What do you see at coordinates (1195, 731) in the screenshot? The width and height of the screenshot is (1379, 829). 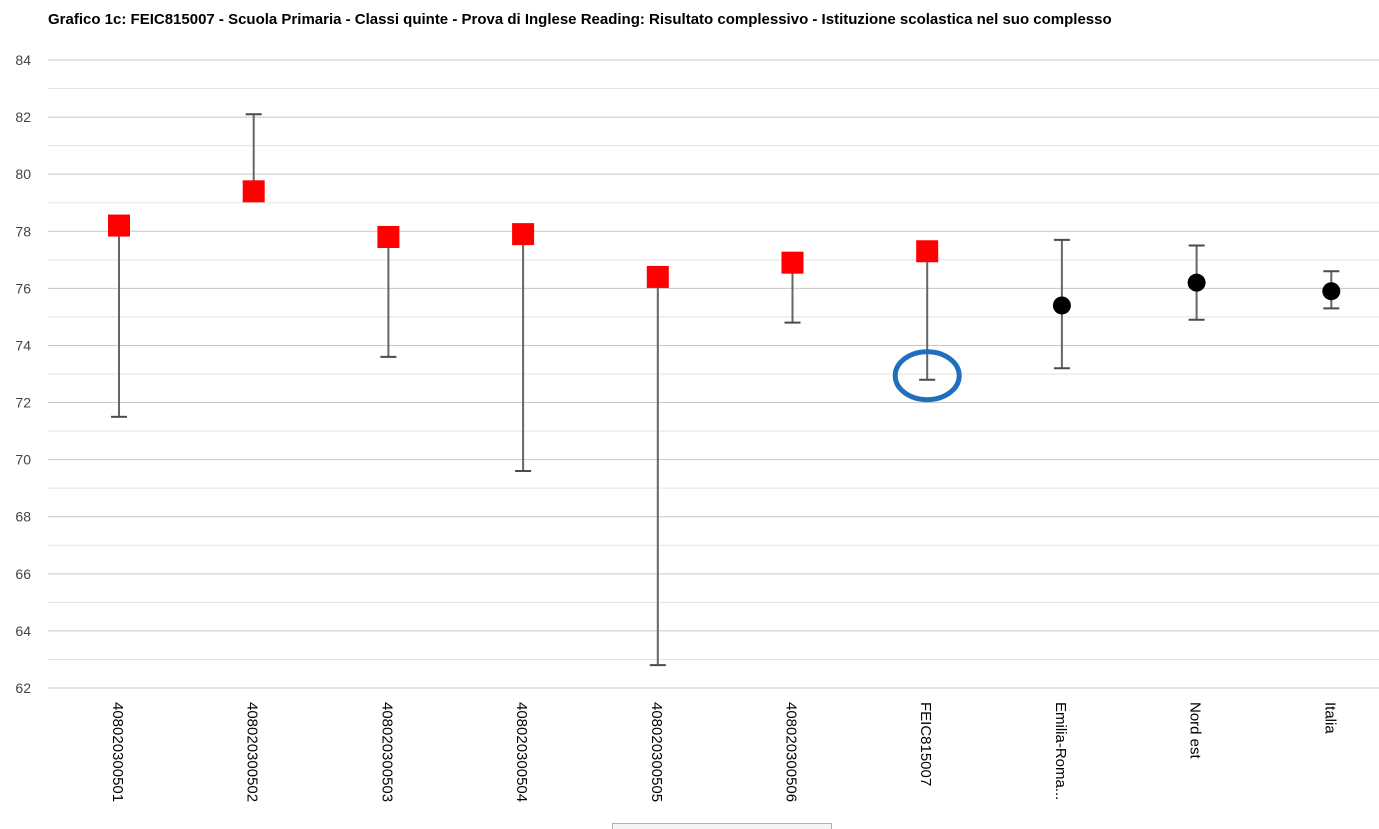 I see `x-category-label: Nord est` at bounding box center [1195, 731].